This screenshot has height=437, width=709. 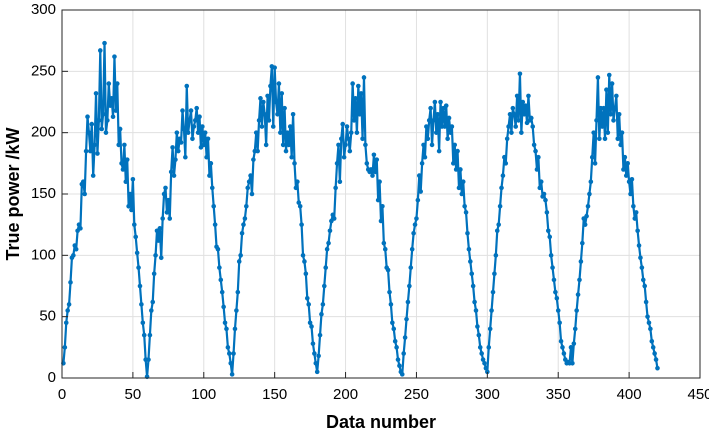 I want to click on y-tick-label: 300, so click(x=43, y=9).